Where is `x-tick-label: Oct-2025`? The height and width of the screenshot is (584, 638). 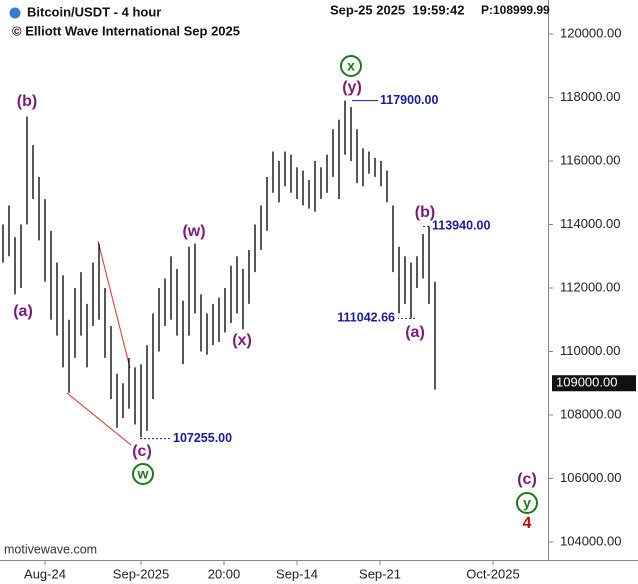
x-tick-label: Oct-2025 is located at coordinates (492, 573).